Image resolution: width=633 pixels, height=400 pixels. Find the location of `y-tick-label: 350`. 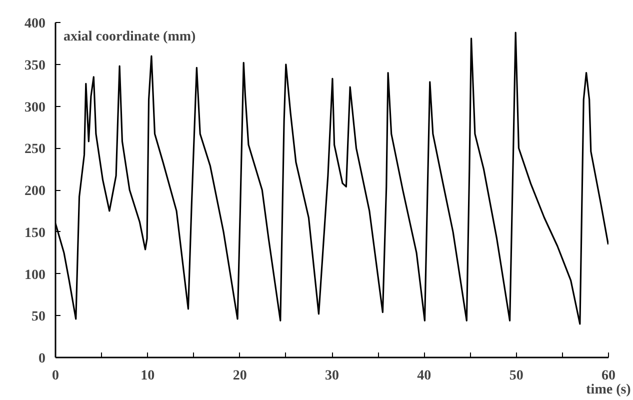

y-tick-label: 350 is located at coordinates (35, 66).